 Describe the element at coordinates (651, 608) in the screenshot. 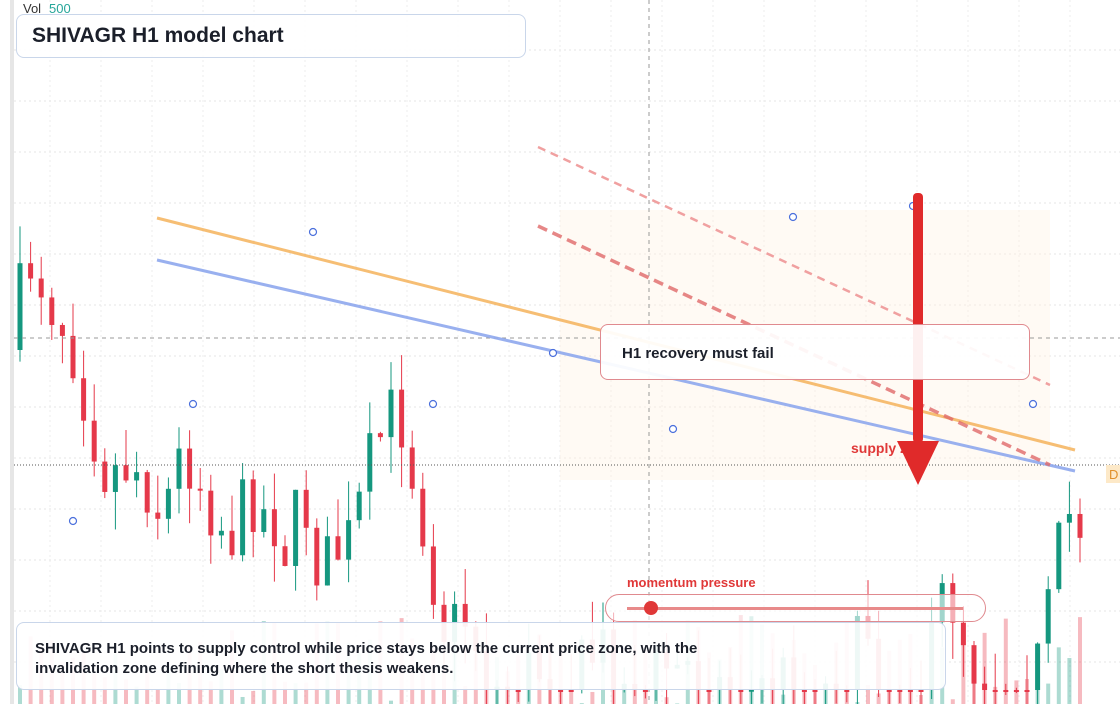

I see `momentum-knob` at that location.